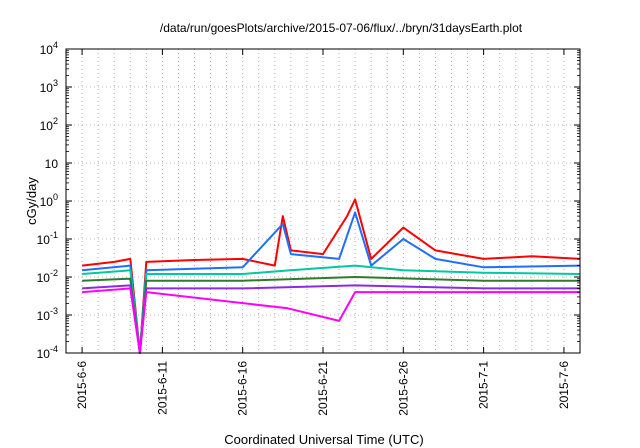 The height and width of the screenshot is (448, 640). What do you see at coordinates (403, 388) in the screenshot?
I see `x-tick-label: 2015-6-26` at bounding box center [403, 388].